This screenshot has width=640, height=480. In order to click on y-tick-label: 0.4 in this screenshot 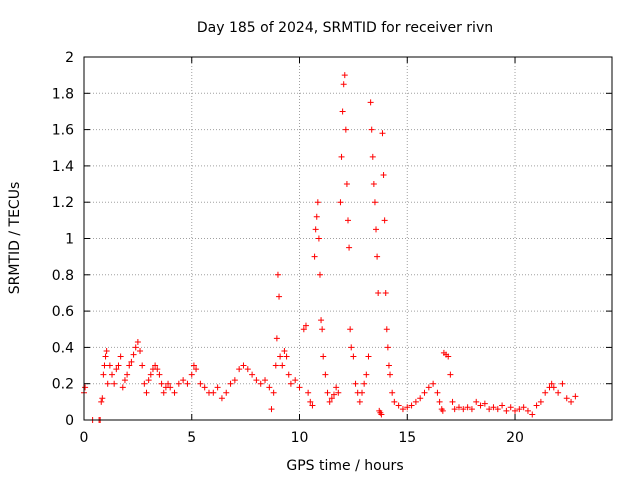, I will do `click(63, 348)`.